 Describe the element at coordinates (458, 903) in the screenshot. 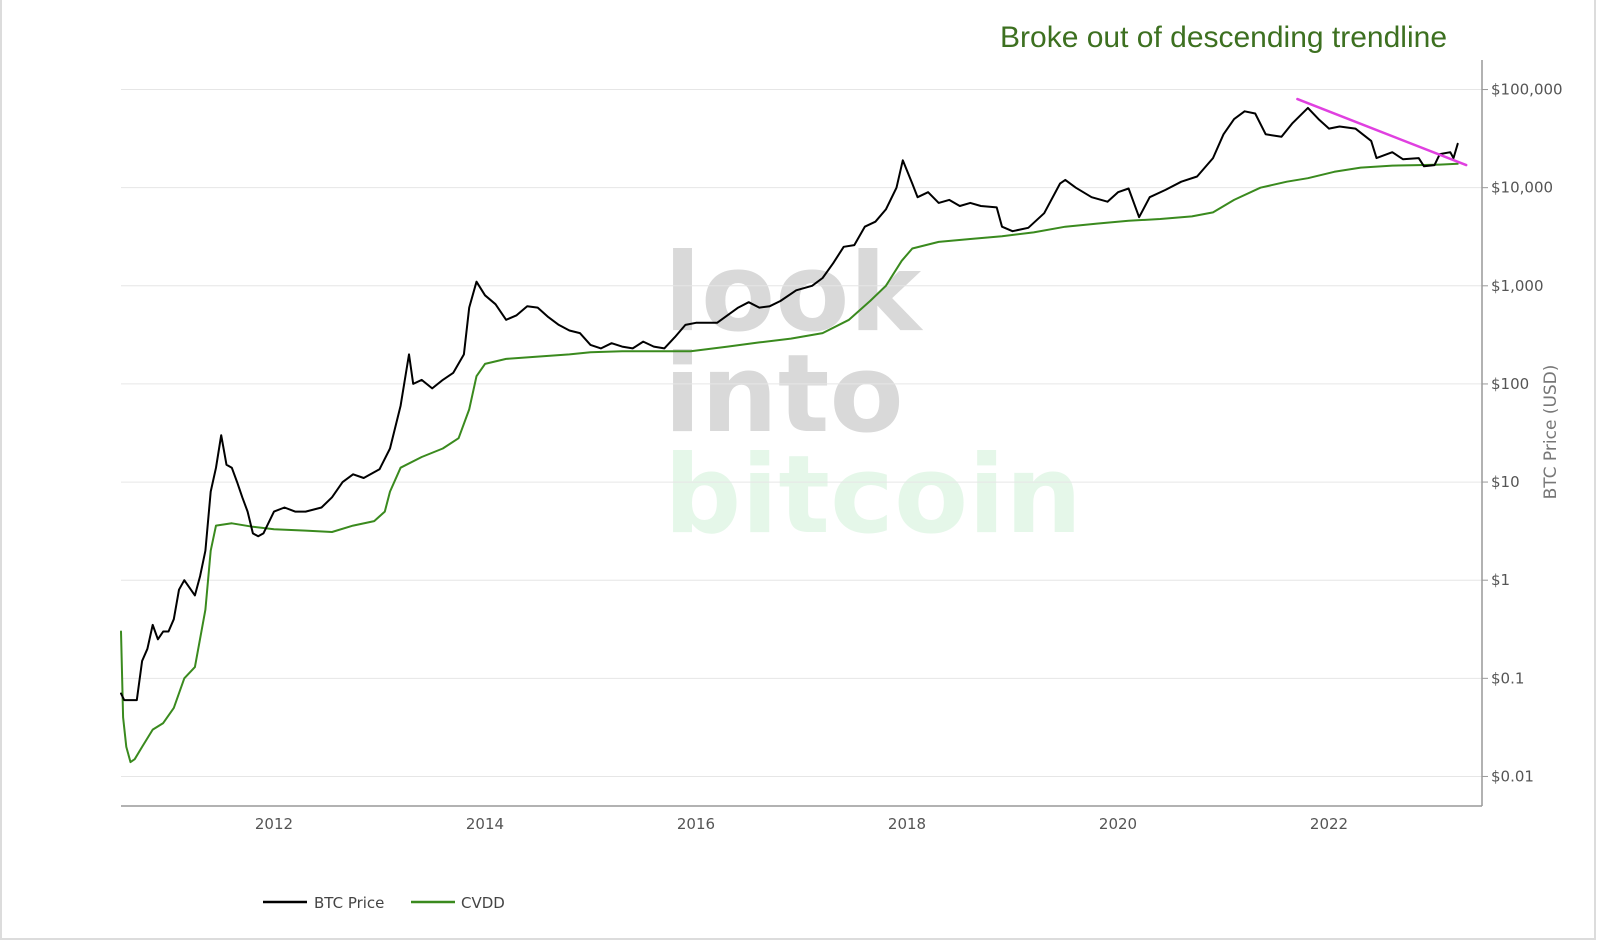

I see `legend-item-cvdd: CVDD` at that location.